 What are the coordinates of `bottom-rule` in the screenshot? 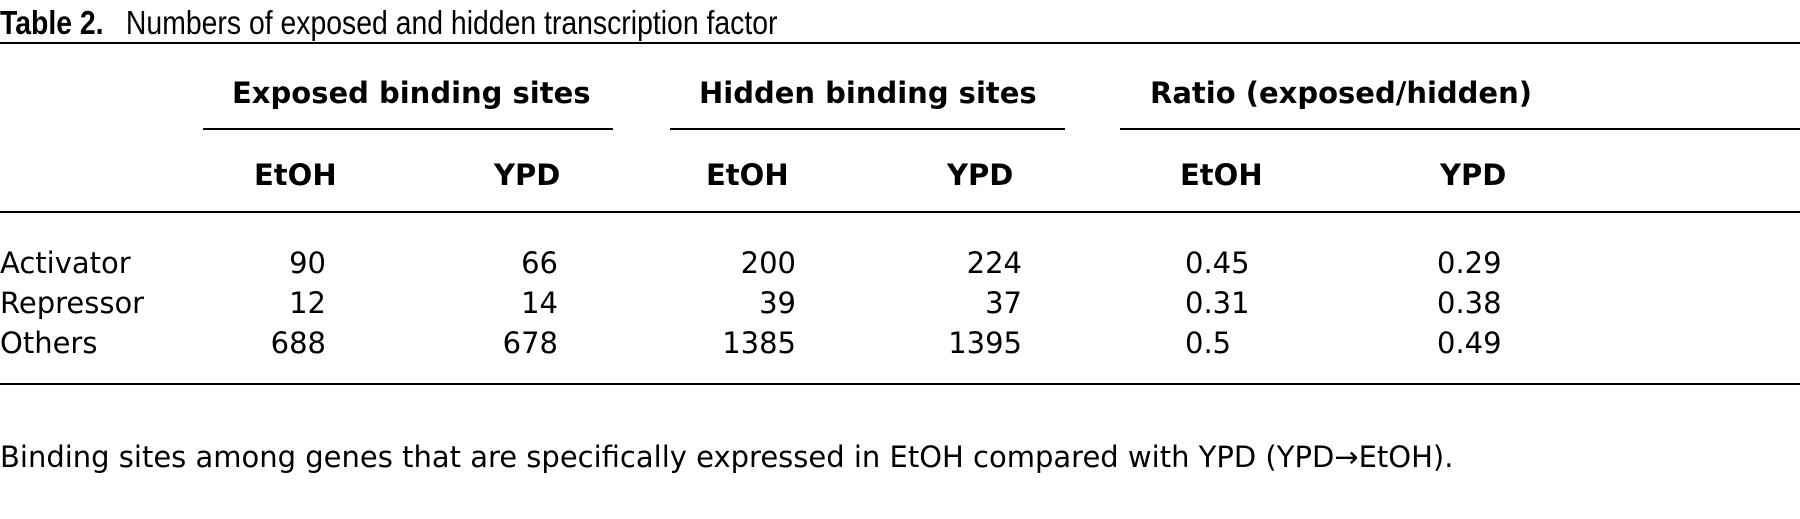 It's located at (900, 384).